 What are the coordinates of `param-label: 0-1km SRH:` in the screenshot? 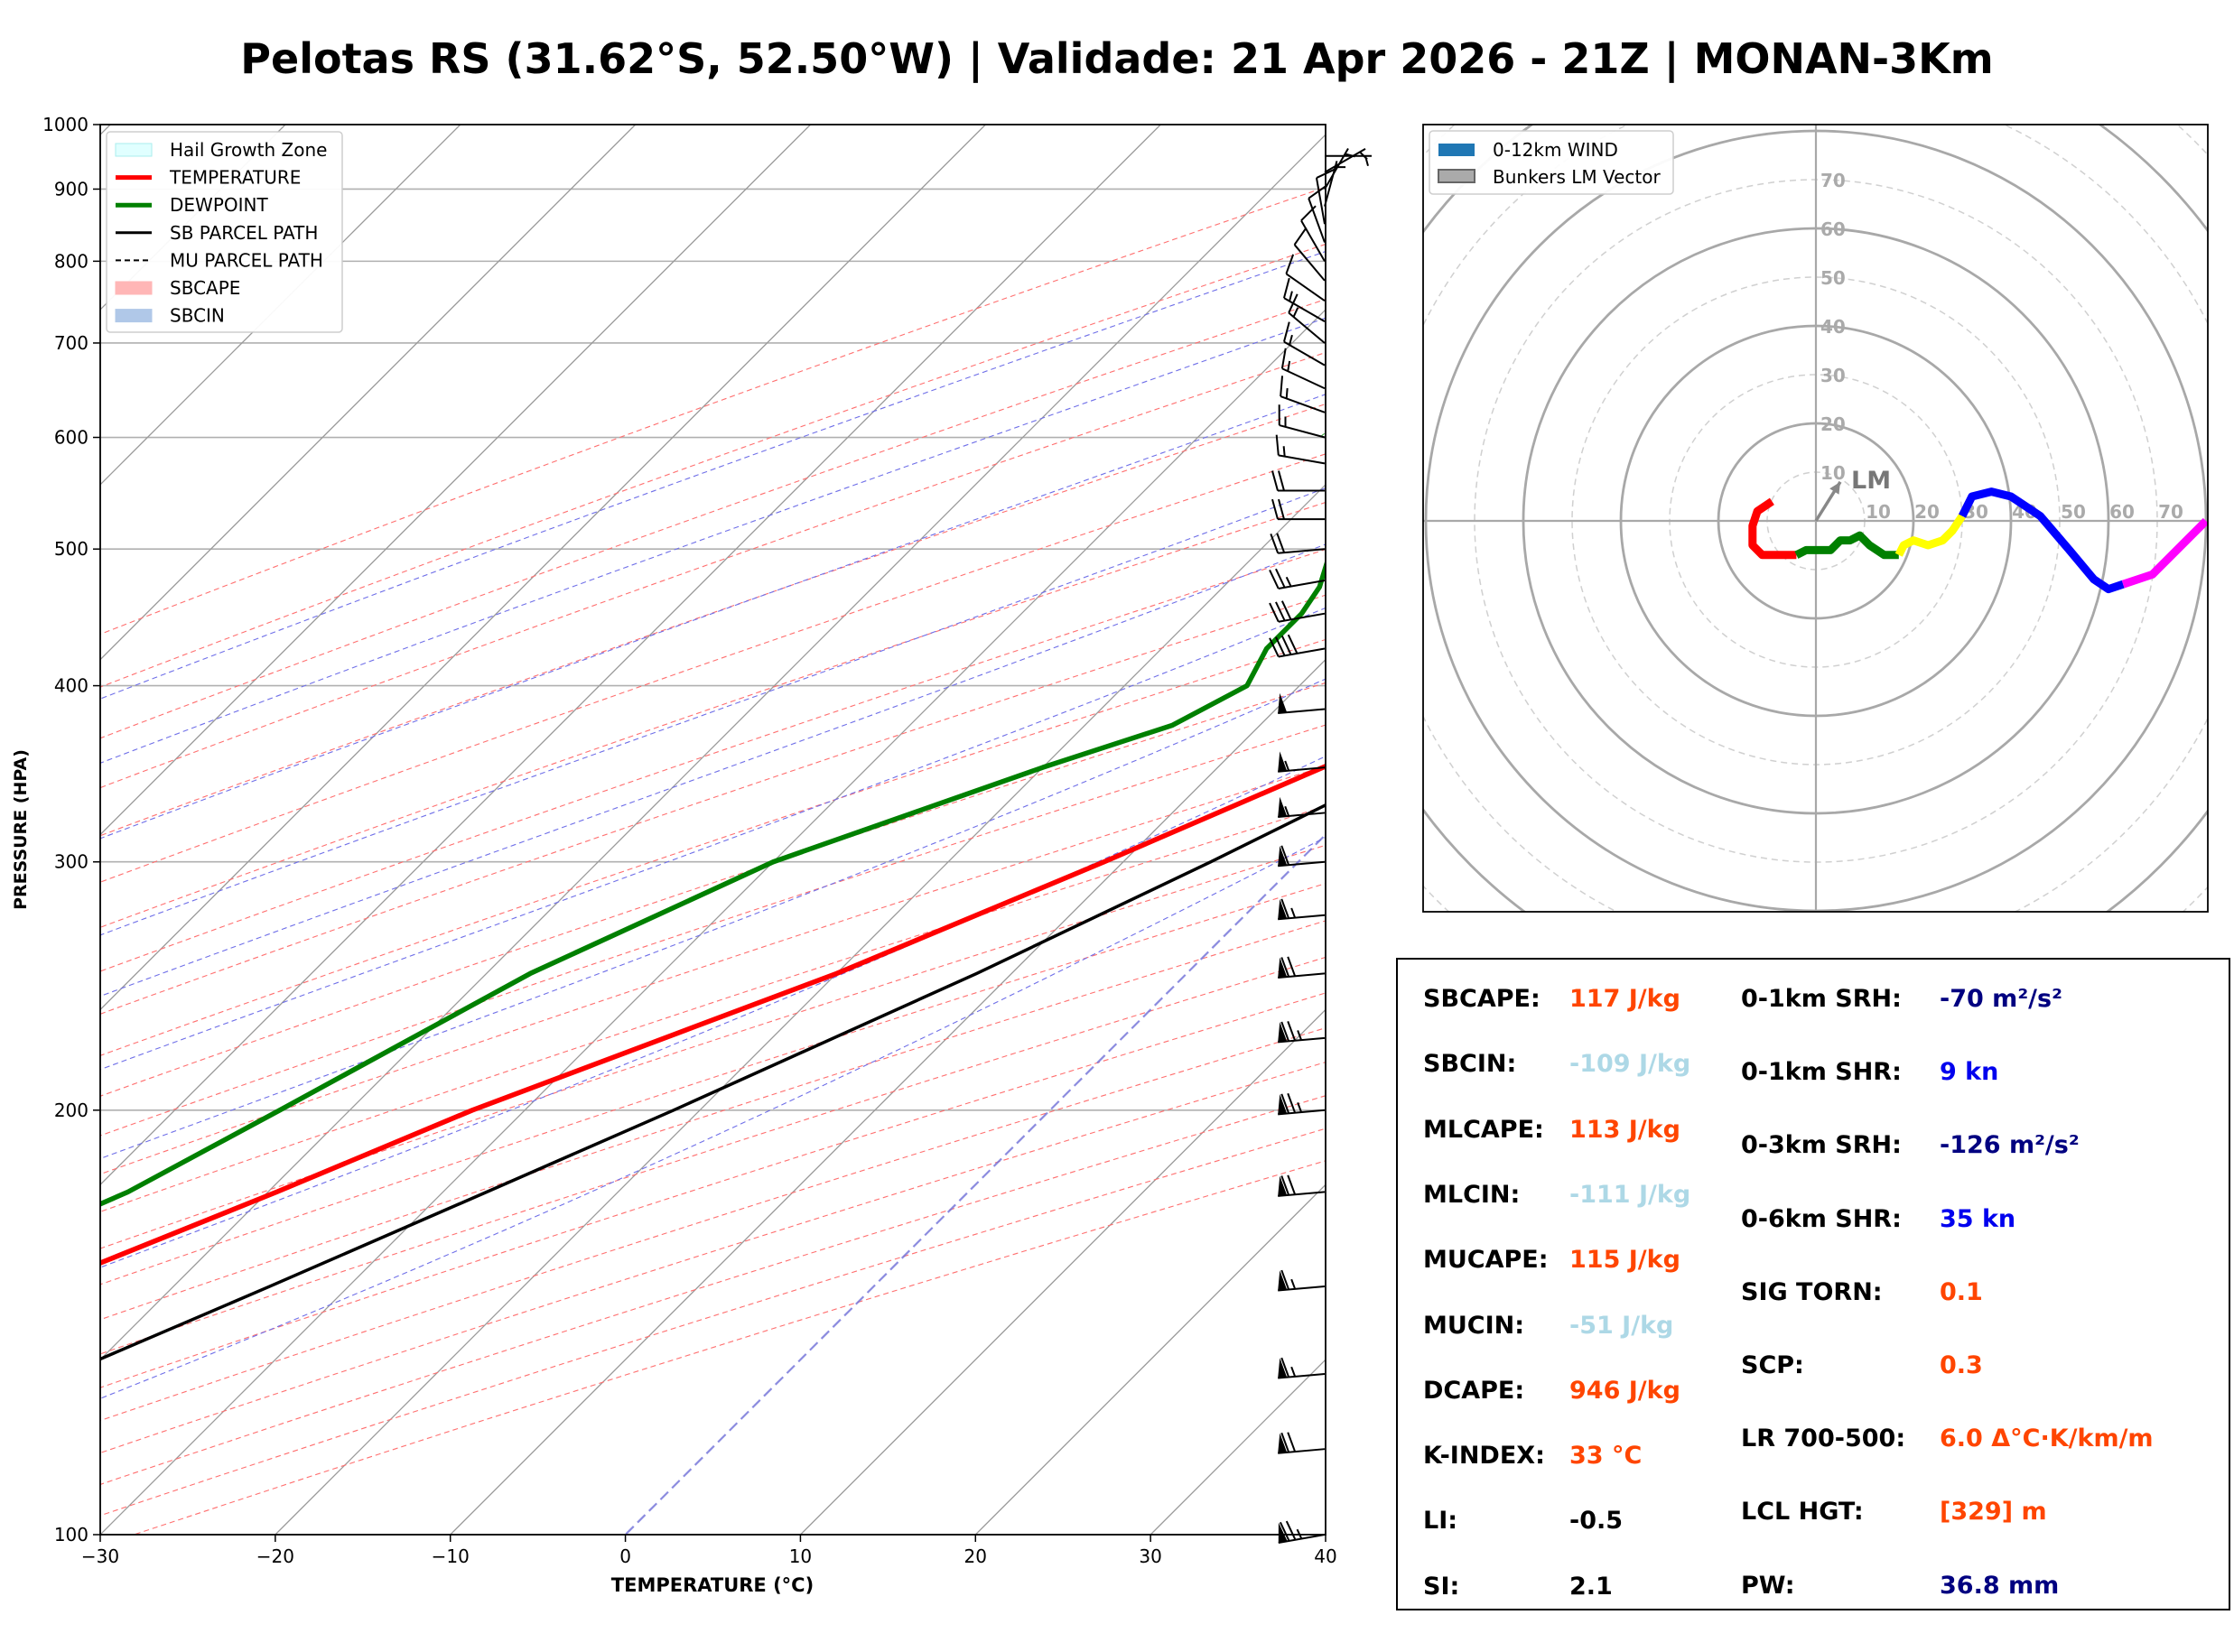 It's located at (1821, 999).